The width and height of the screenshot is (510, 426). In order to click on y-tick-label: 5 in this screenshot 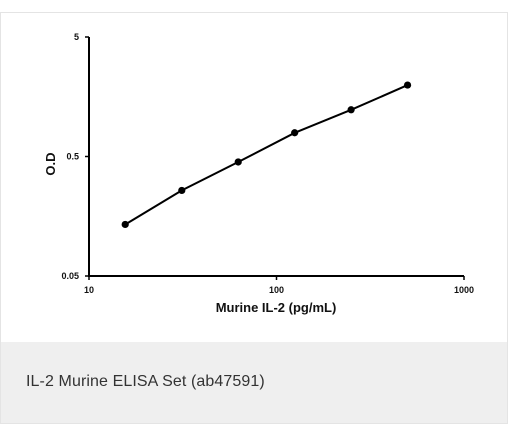, I will do `click(76, 37)`.